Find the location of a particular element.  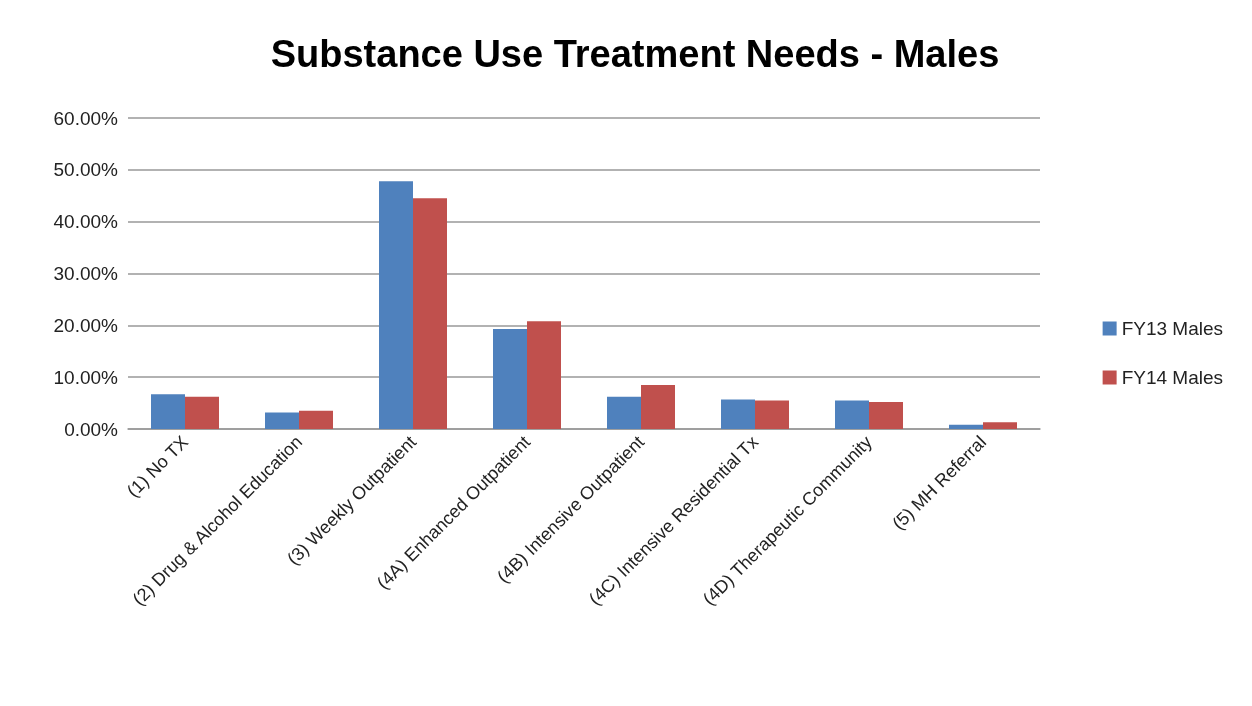

y-tick-label: 0.00% is located at coordinates (91, 429).